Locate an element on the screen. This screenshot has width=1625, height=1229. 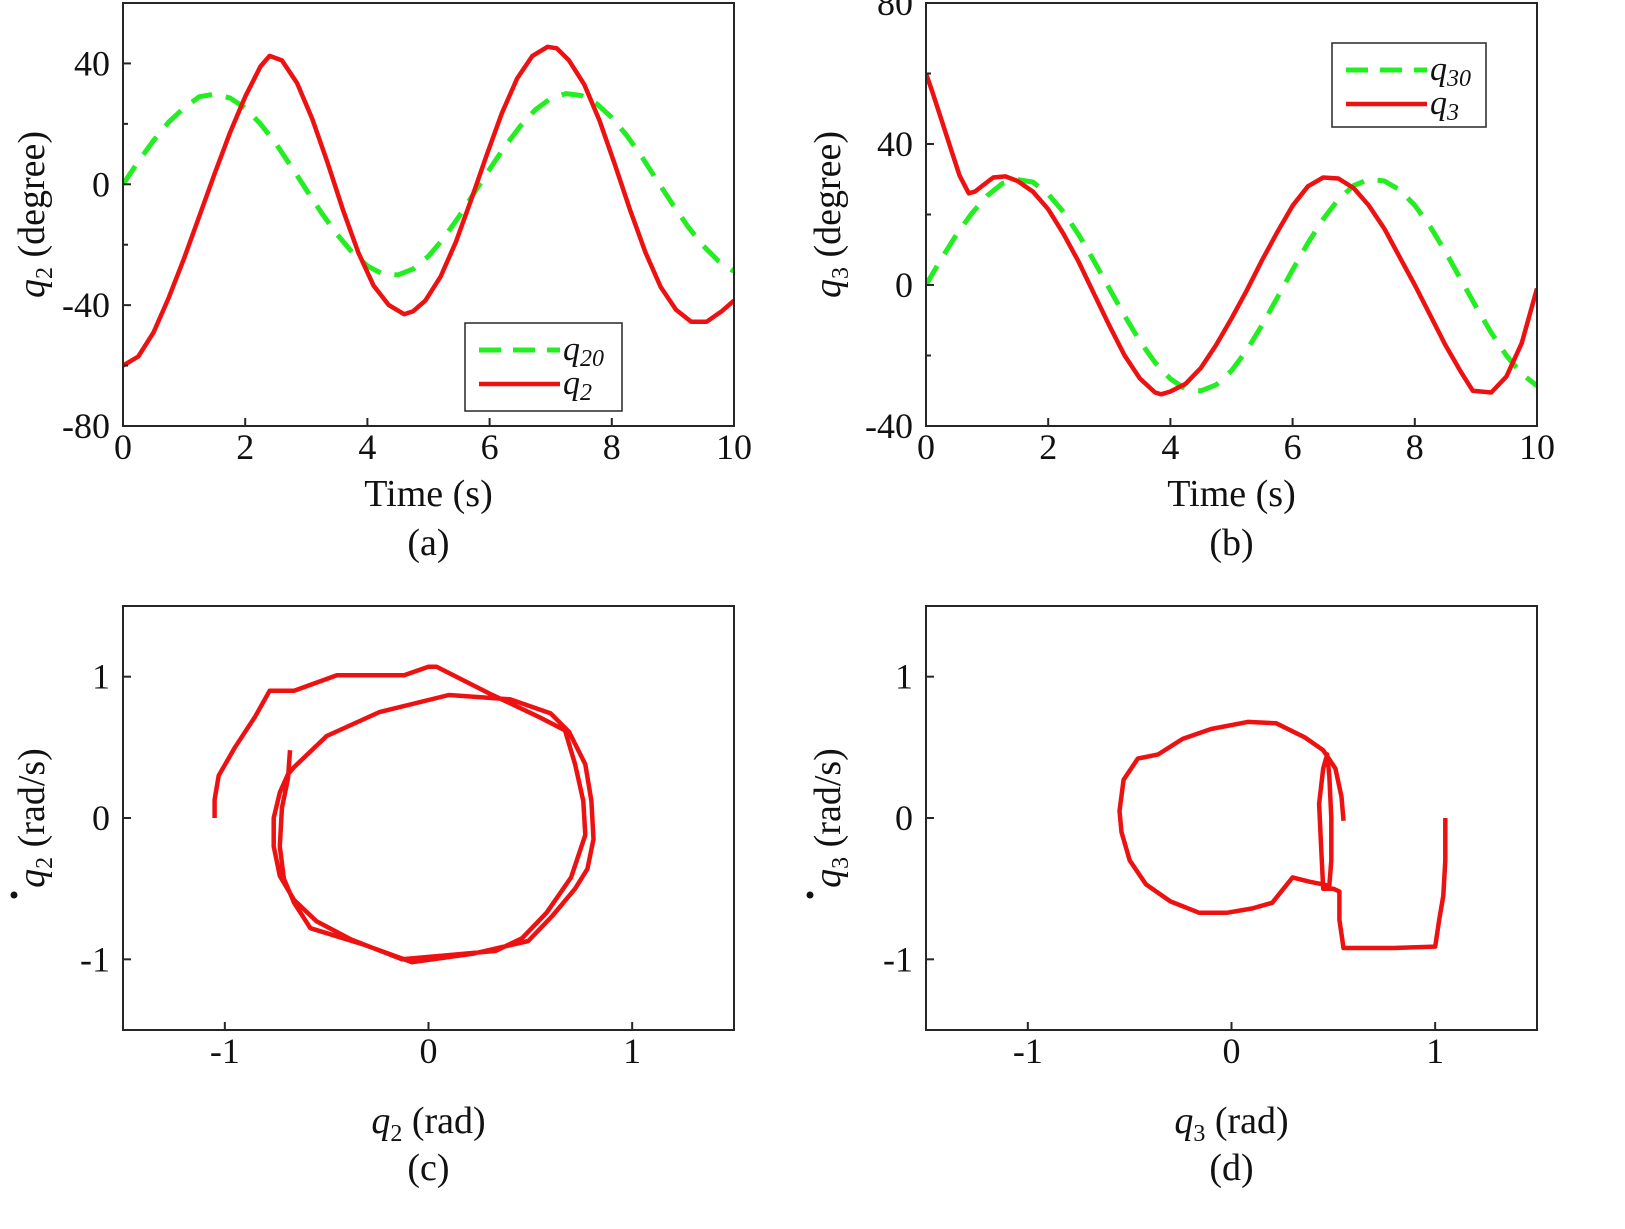
series-line-q20 is located at coordinates (428, 184).